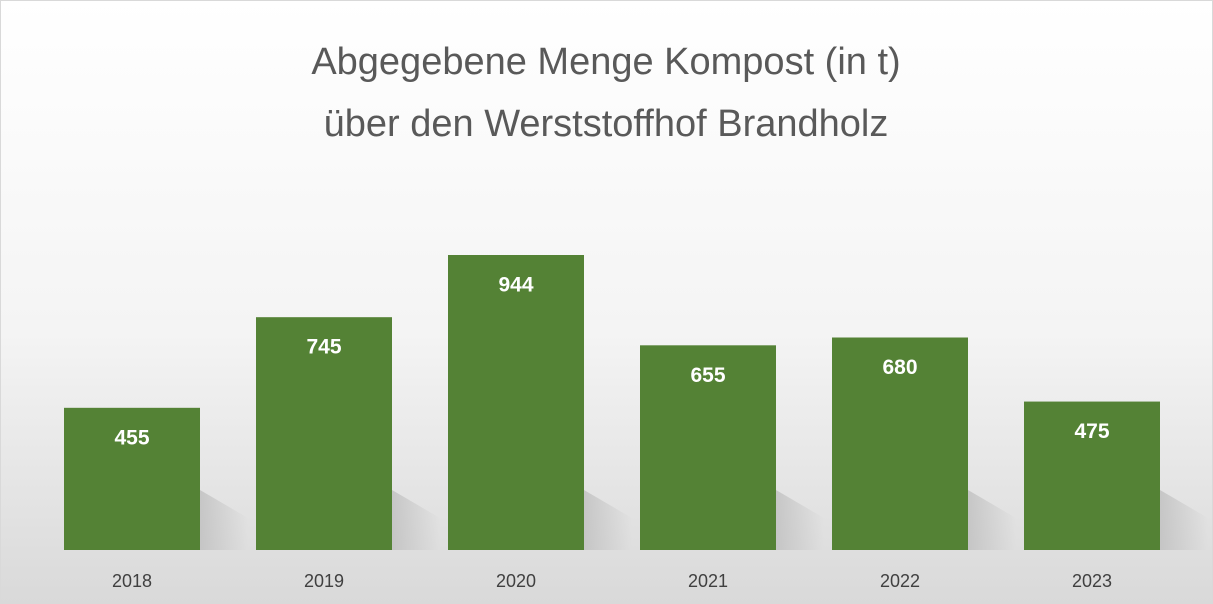 The width and height of the screenshot is (1213, 604). What do you see at coordinates (900, 581) in the screenshot?
I see `x-tick-label: 2022` at bounding box center [900, 581].